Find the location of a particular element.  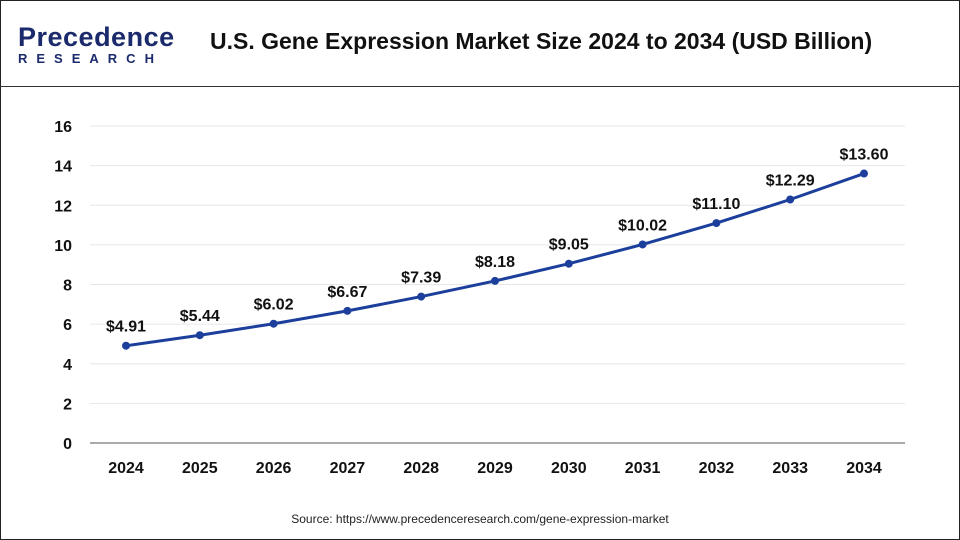

data-label: $6.67 is located at coordinates (347, 292).